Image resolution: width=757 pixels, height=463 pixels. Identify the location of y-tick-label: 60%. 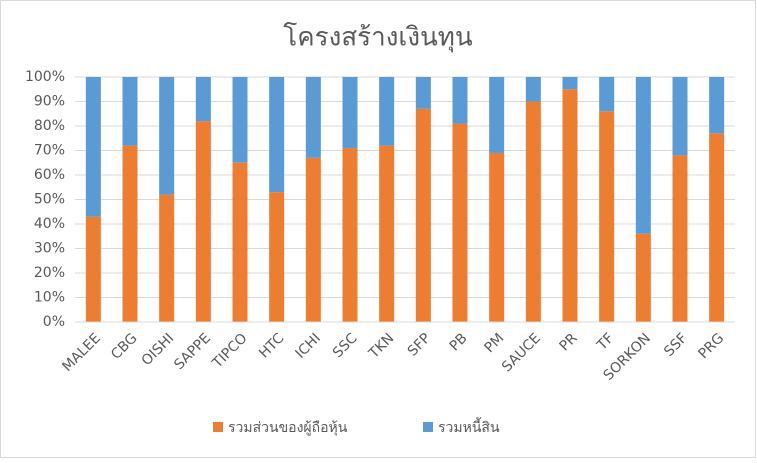
(49, 175).